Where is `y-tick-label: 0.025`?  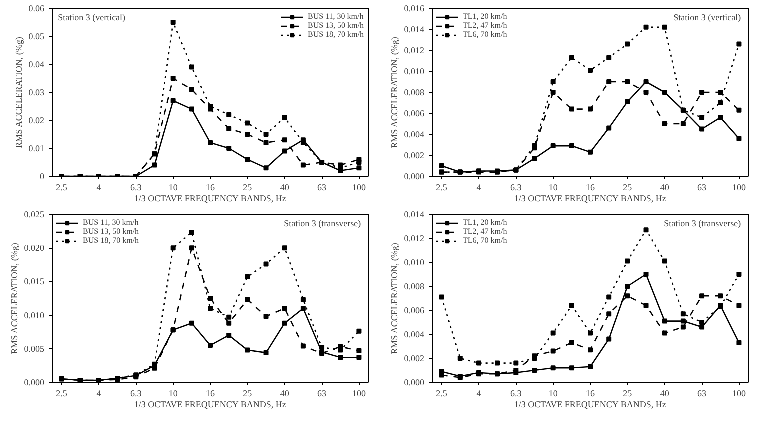 y-tick-label: 0.025 is located at coordinates (34, 215).